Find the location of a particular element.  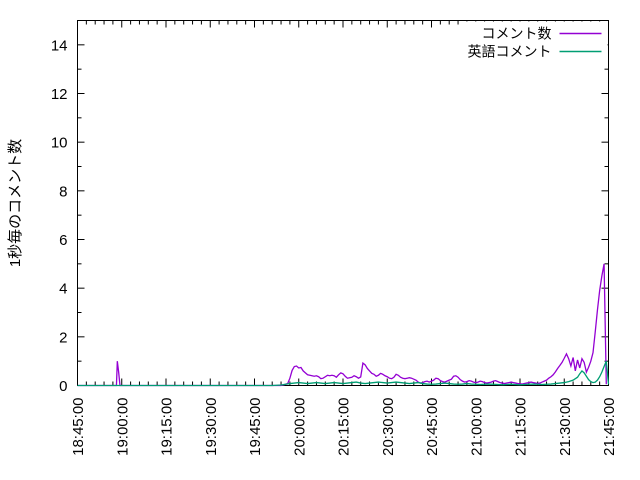

x-tick-label: 21:45:00 is located at coordinates (609, 427).